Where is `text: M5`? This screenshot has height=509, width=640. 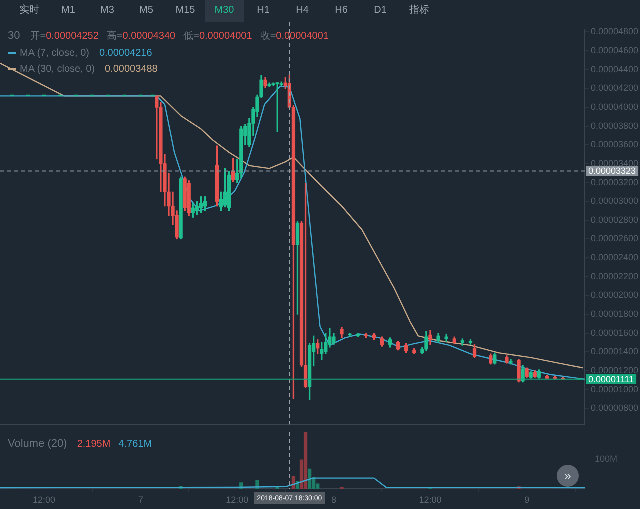
text: M5 is located at coordinates (146, 11).